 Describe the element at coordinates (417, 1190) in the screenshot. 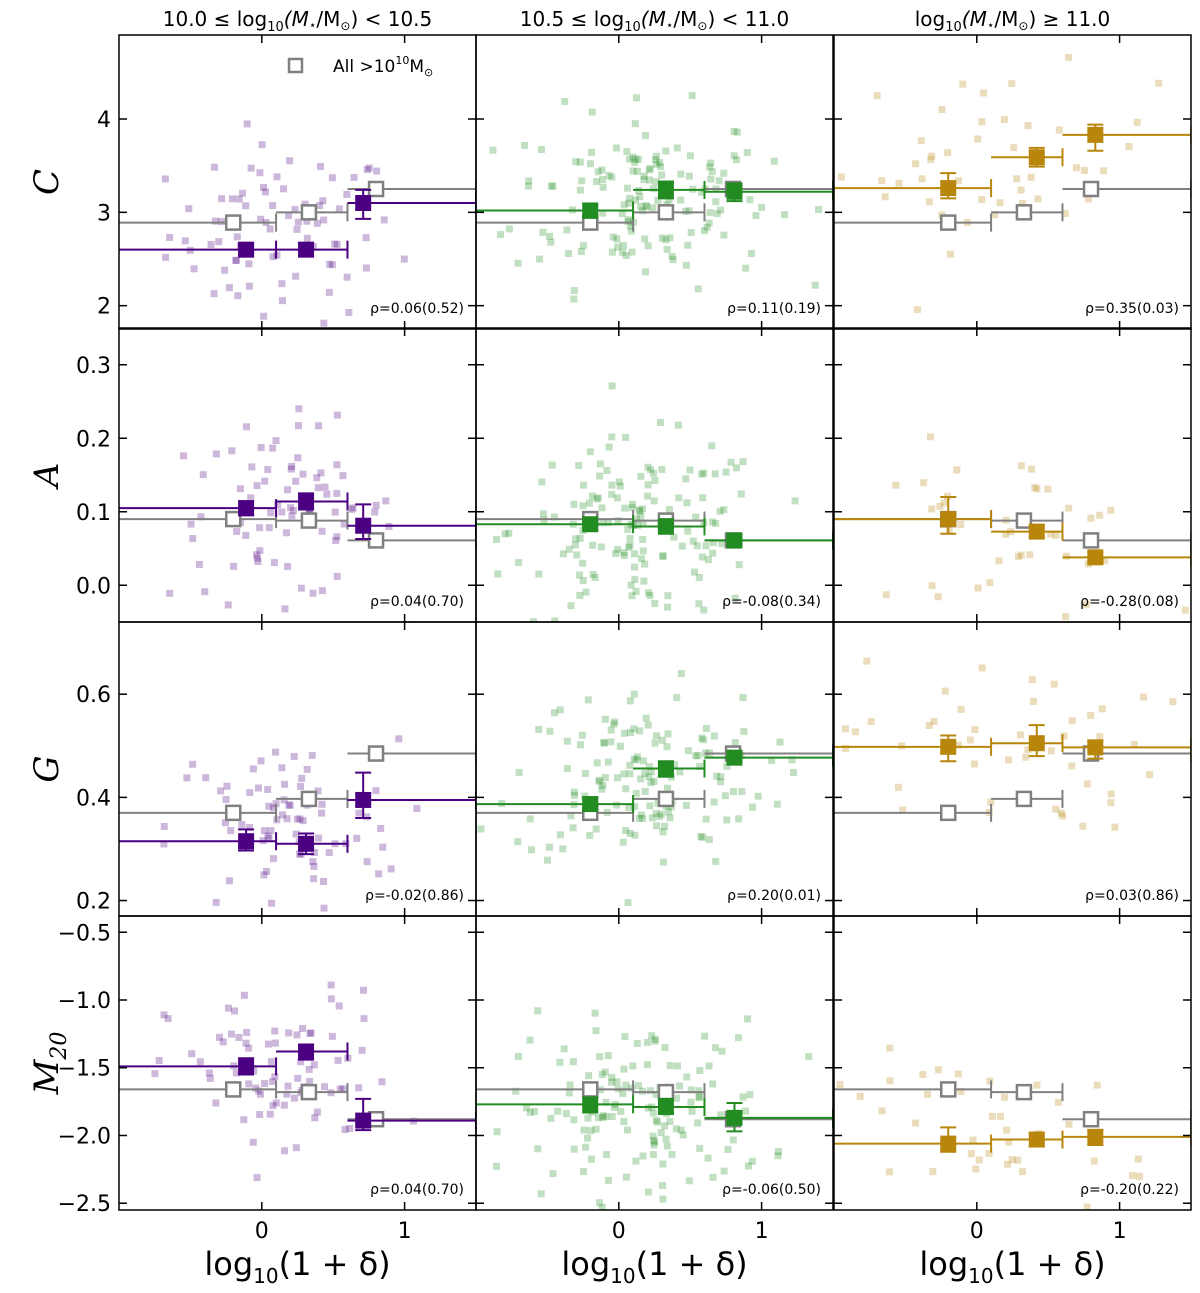

I see `rho-label: ρ=0.04(0.70)` at that location.